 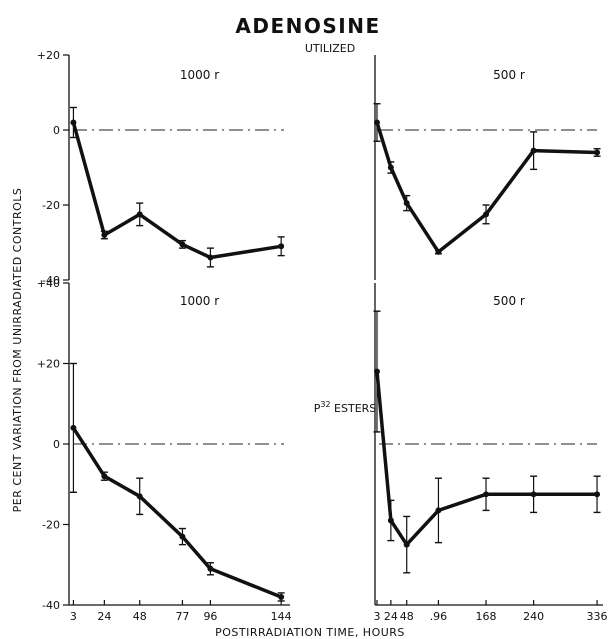 What do you see at coordinates (48, 364) in the screenshot?
I see `y-tick-label-p32-esters-1000r: +20` at bounding box center [48, 364].